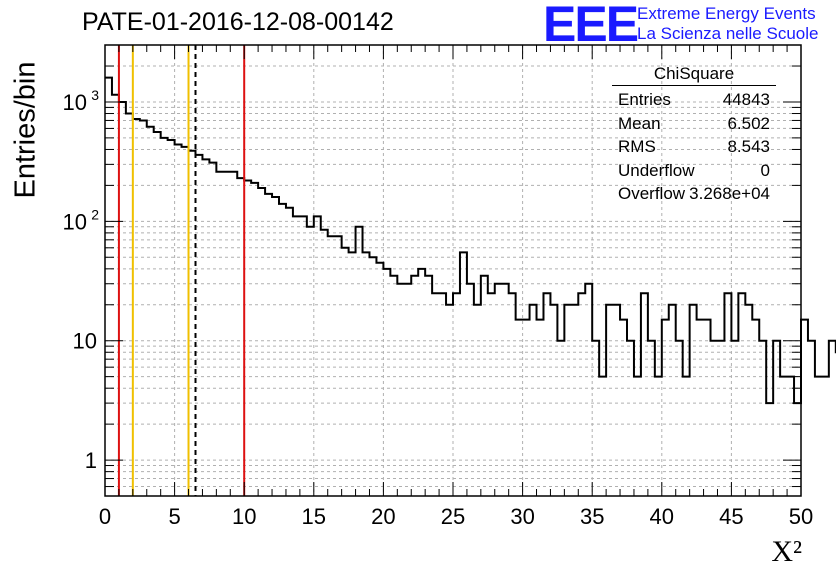 The width and height of the screenshot is (836, 572). I want to click on y-axis-label: Entries/bin, so click(25, 130).